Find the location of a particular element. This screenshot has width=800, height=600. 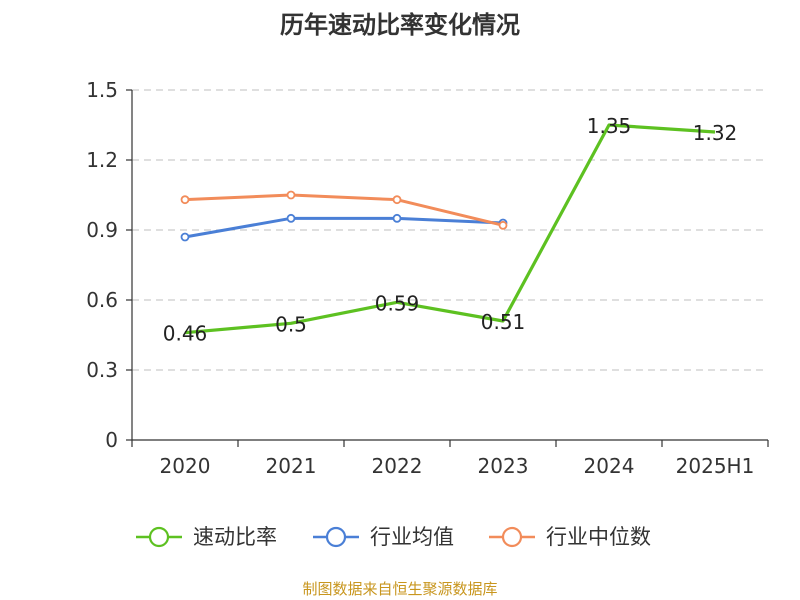

data-label: 0.46 is located at coordinates (185, 334).